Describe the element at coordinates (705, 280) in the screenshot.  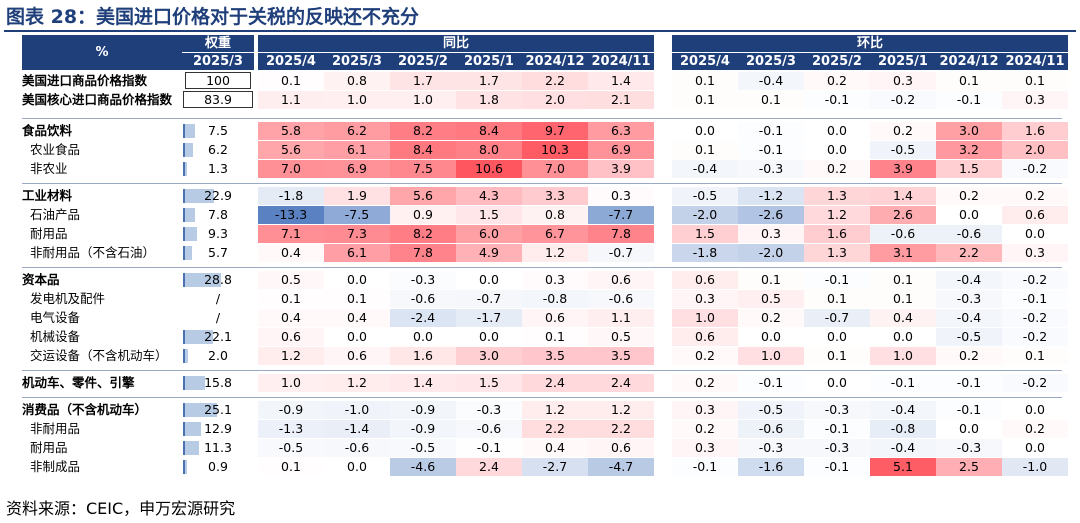
I see `mom-value: 0.6` at that location.